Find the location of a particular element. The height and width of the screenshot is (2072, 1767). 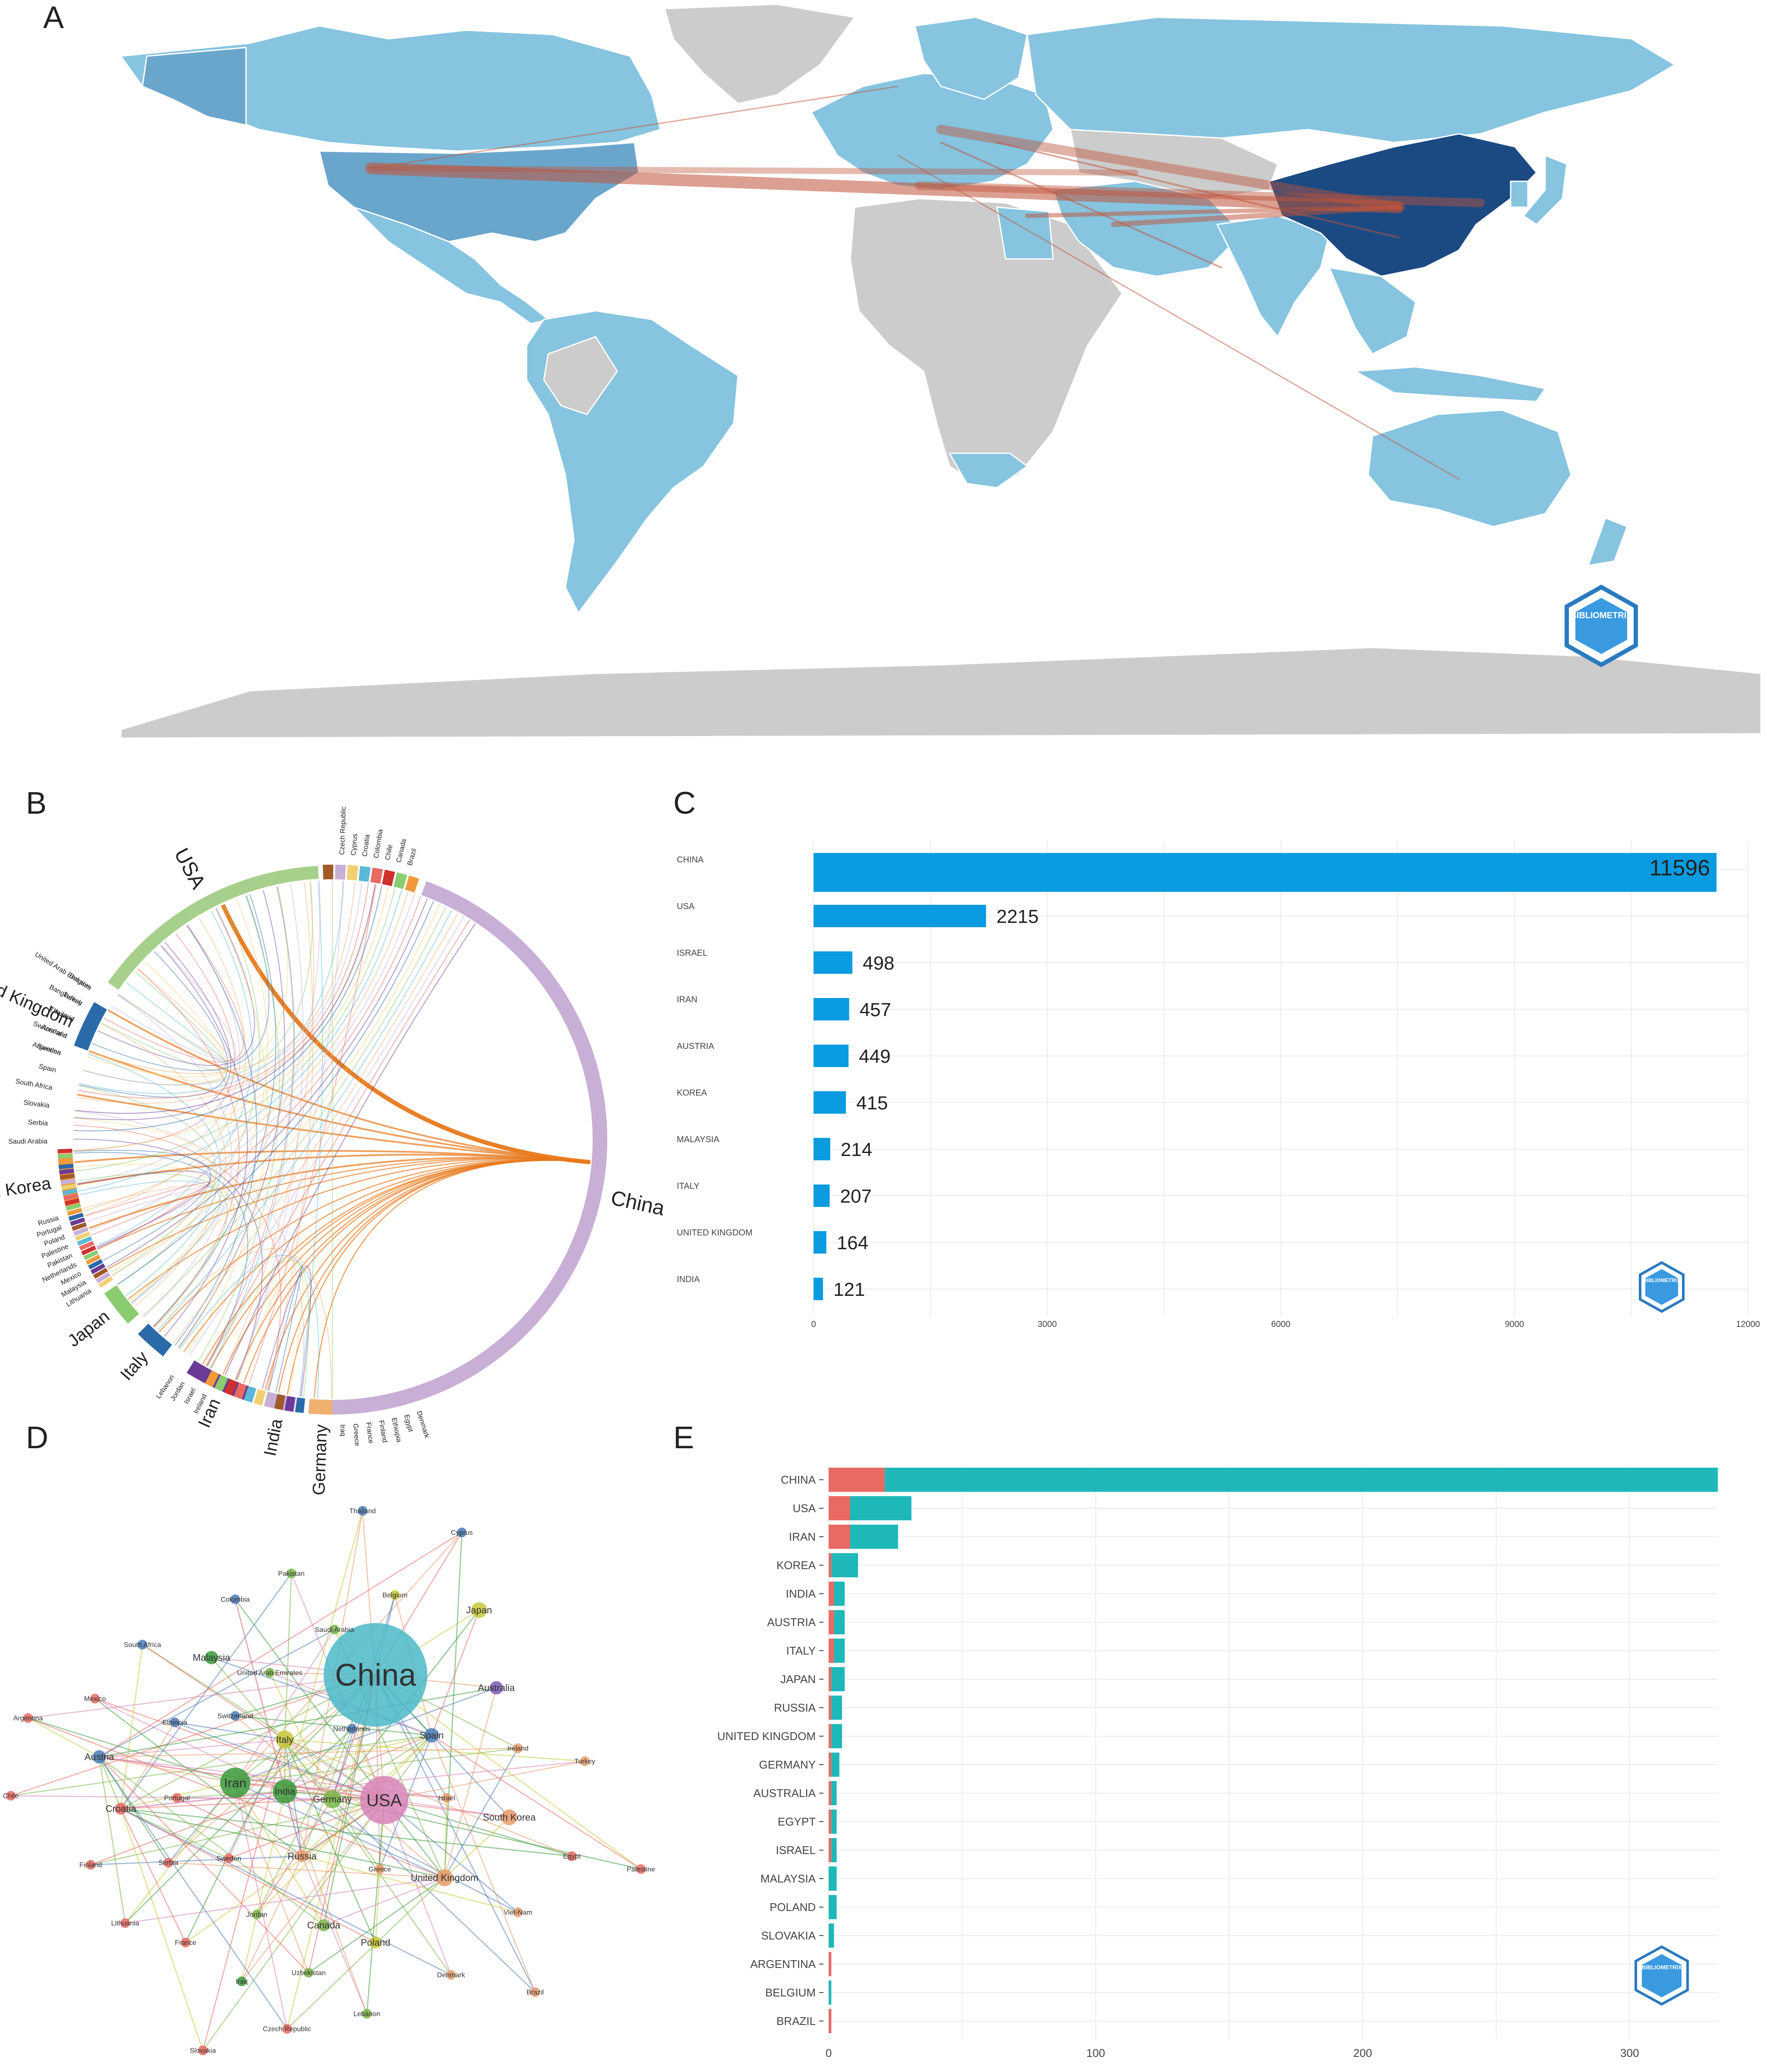

category-label: EGYPT is located at coordinates (797, 1821).